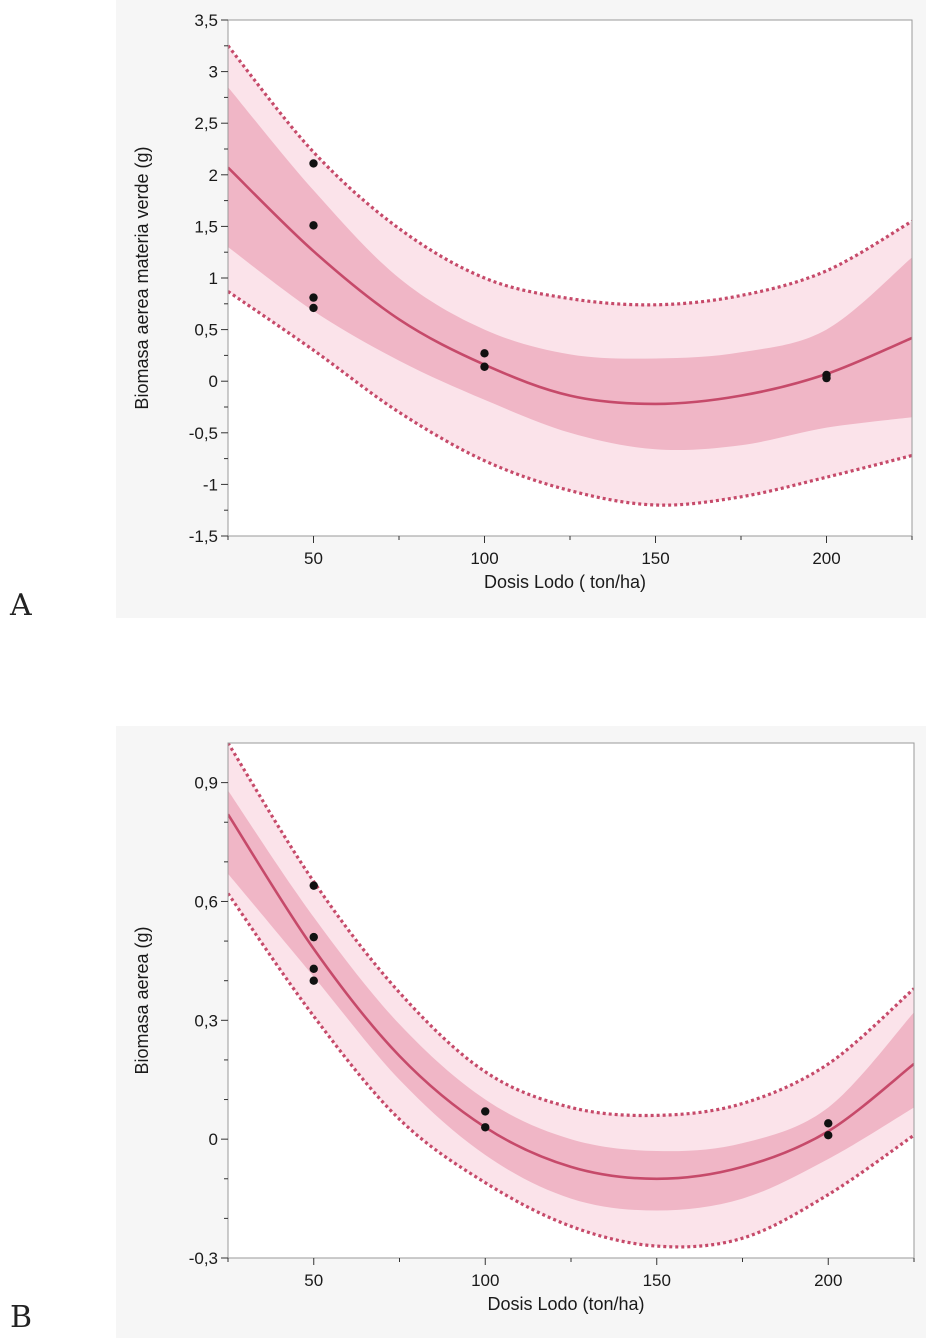  I want to click on panel-a-x-axis-title: Dosis Lodo ( ton/ha), so click(565, 582).